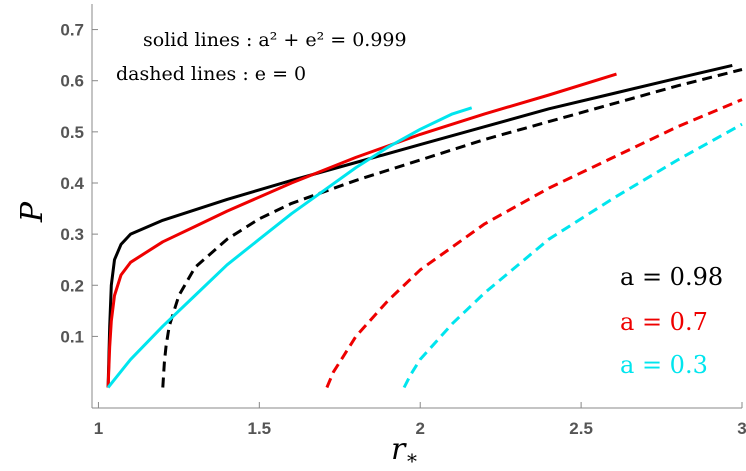  Describe the element at coordinates (72, 285) in the screenshot. I see `y-tick-label: 0.2` at that location.